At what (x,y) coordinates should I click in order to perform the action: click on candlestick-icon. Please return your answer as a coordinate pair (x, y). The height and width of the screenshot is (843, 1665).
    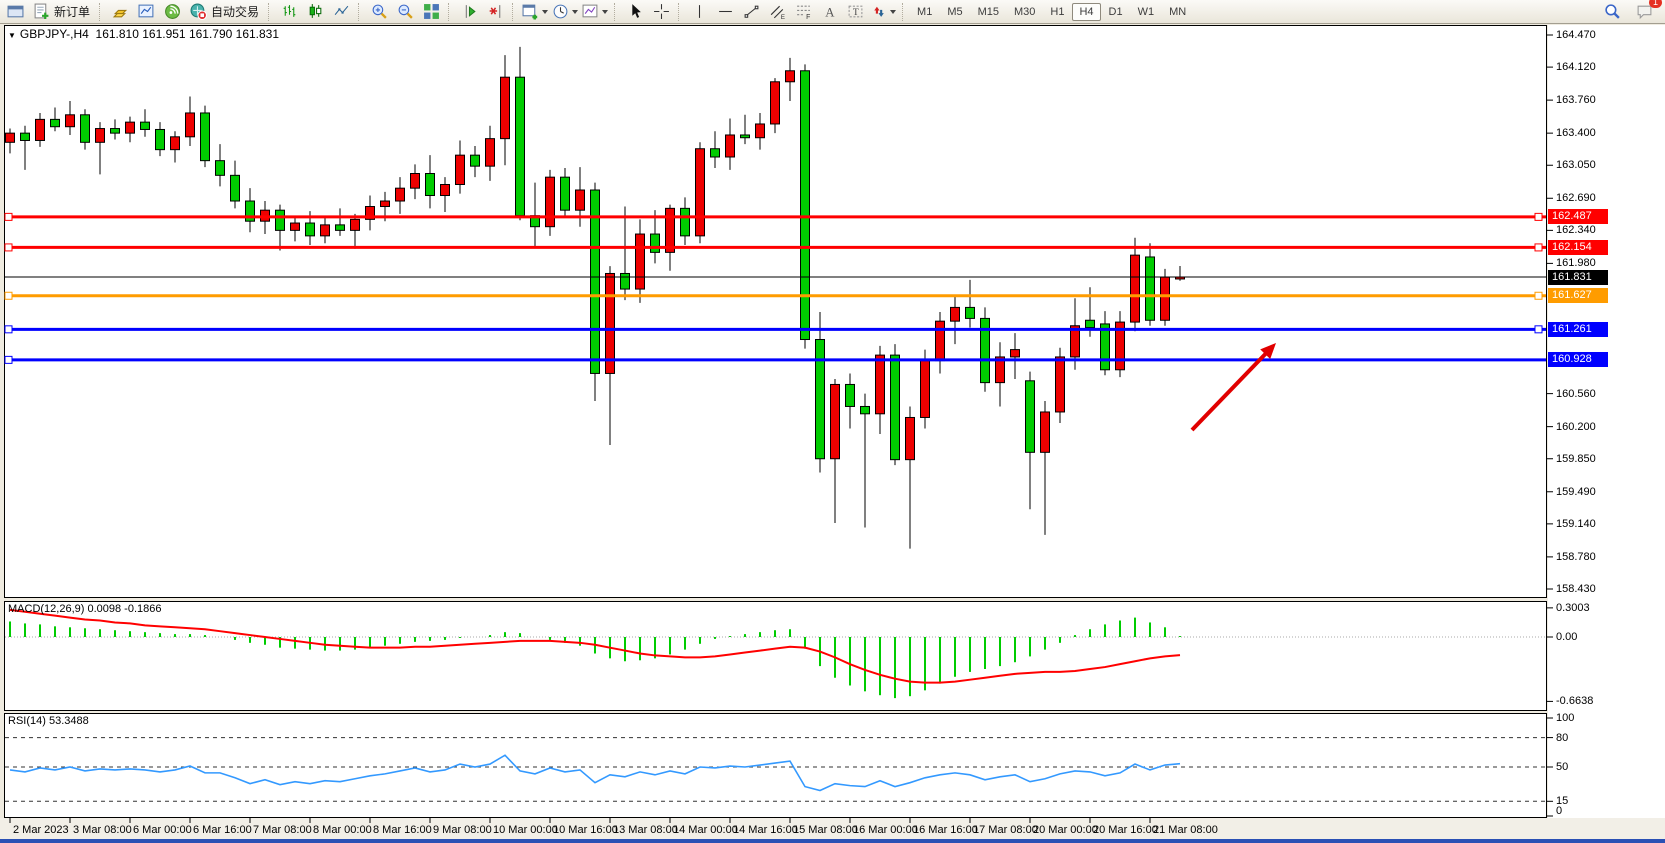
    Looking at the image, I should click on (315, 11).